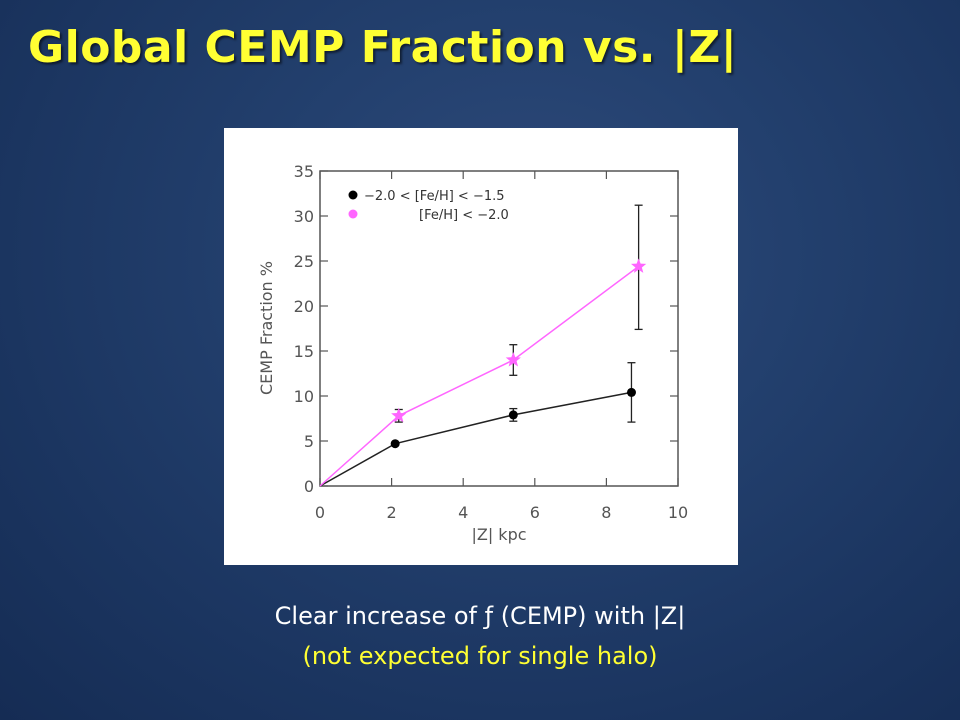 This screenshot has height=720, width=960. I want to click on legend-marker-moderate, so click(353, 195).